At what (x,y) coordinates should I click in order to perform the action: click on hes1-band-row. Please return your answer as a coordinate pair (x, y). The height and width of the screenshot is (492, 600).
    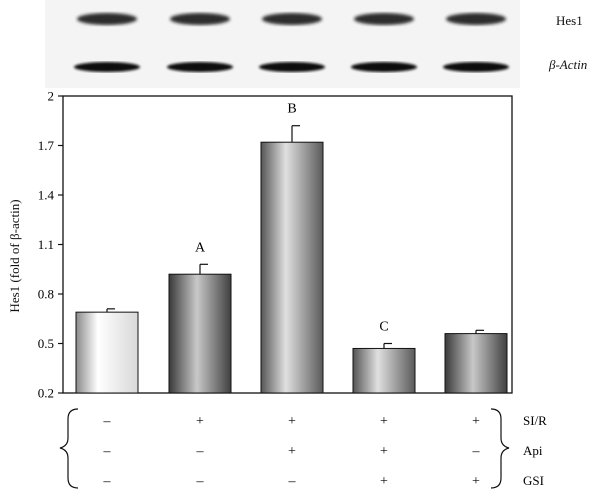
    Looking at the image, I should click on (291, 19).